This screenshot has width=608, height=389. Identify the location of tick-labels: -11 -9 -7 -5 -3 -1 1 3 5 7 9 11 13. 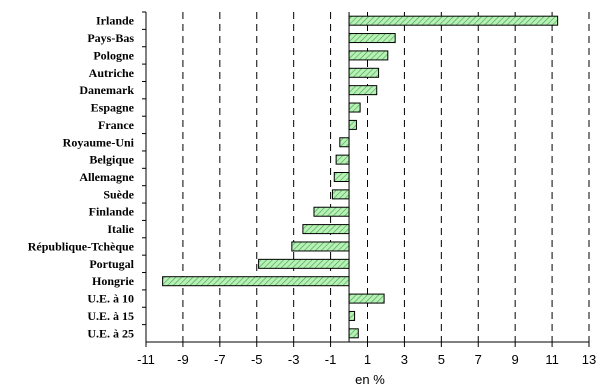
(366, 359).